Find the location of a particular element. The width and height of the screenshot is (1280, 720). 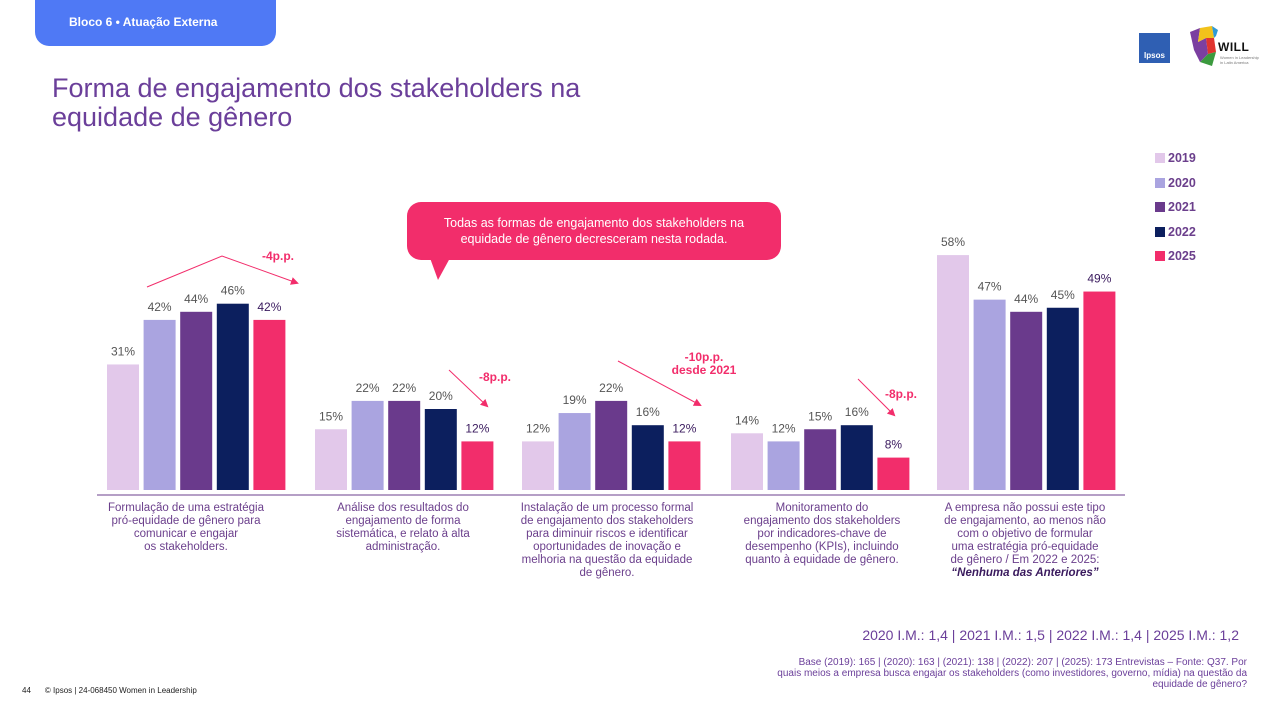

category-label-line: Monitoramento do is located at coordinates (822, 508).